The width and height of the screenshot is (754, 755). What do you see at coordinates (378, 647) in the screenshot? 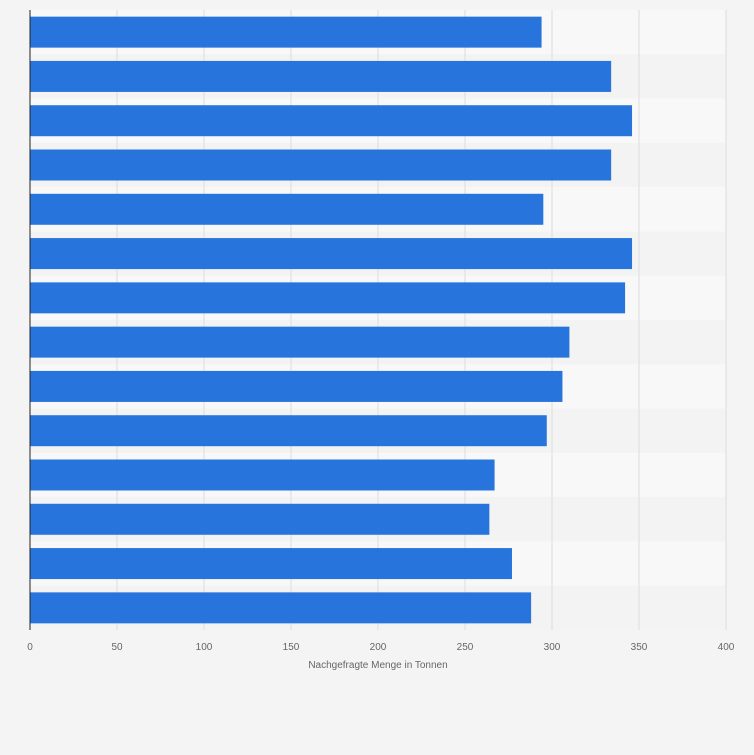
I see `x-tick-label: 200` at bounding box center [378, 647].